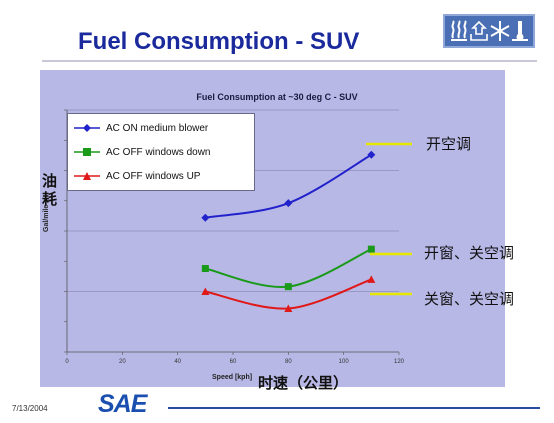  What do you see at coordinates (232, 377) in the screenshot?
I see `x-axis-label: Speed [kph]` at bounding box center [232, 377].